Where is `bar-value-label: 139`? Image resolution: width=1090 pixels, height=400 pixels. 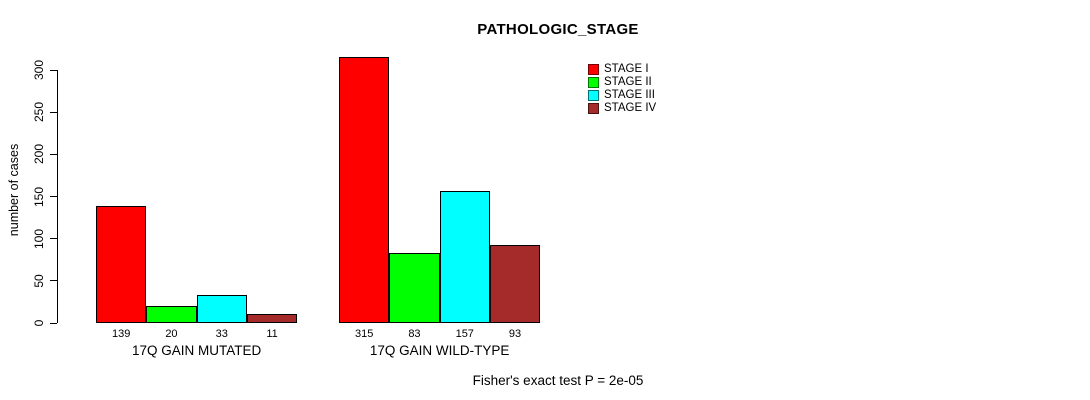
bar-value-label: 139 is located at coordinates (121, 334).